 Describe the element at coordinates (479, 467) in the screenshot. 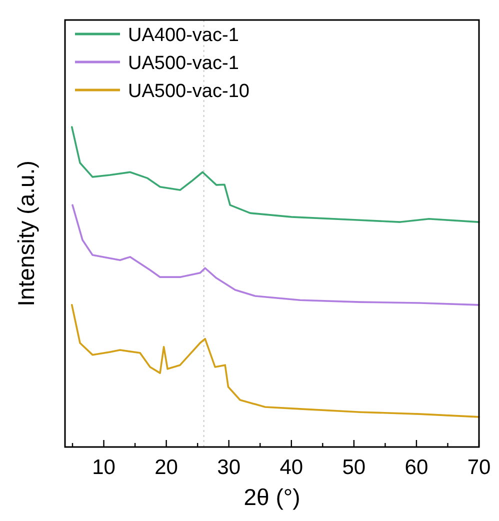

I see `x-tick-label: 70` at that location.